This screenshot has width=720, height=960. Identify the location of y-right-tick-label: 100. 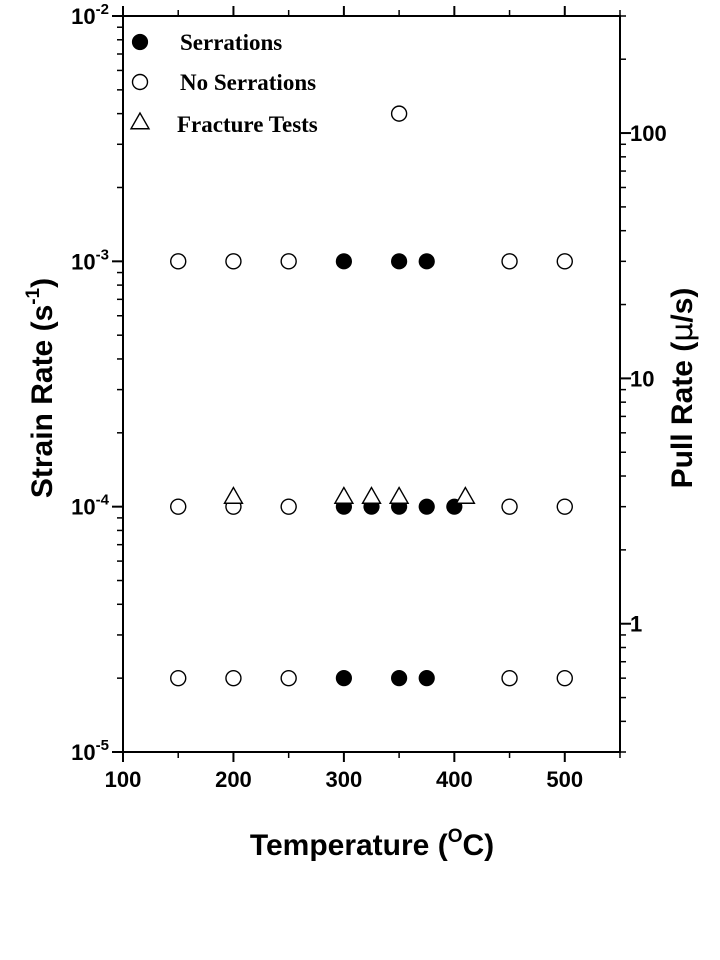
(648, 133).